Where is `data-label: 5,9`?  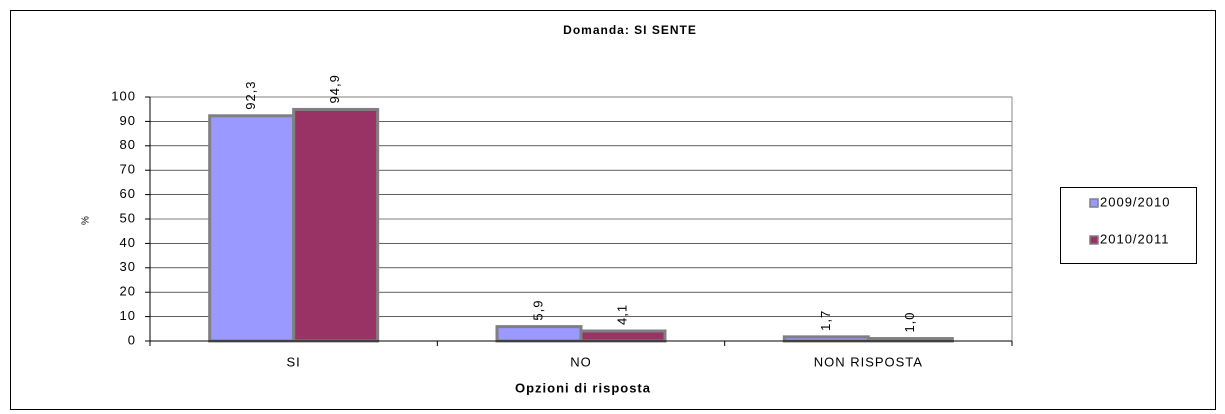
data-label: 5,9 is located at coordinates (537, 310).